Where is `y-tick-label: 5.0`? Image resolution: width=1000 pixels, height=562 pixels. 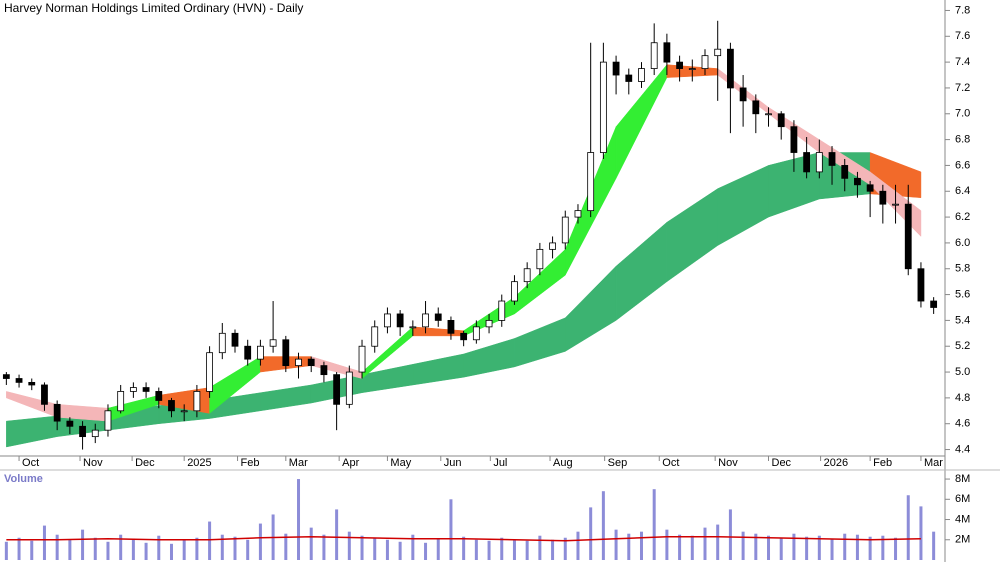
y-tick-label: 5.0 is located at coordinates (962, 372).